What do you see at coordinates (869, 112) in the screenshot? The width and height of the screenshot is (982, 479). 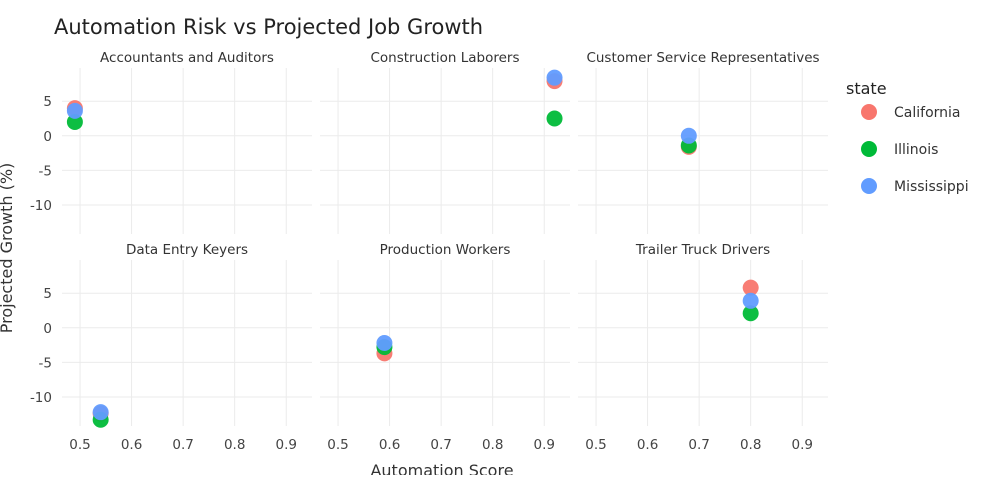 I see `legend-marker-california` at bounding box center [869, 112].